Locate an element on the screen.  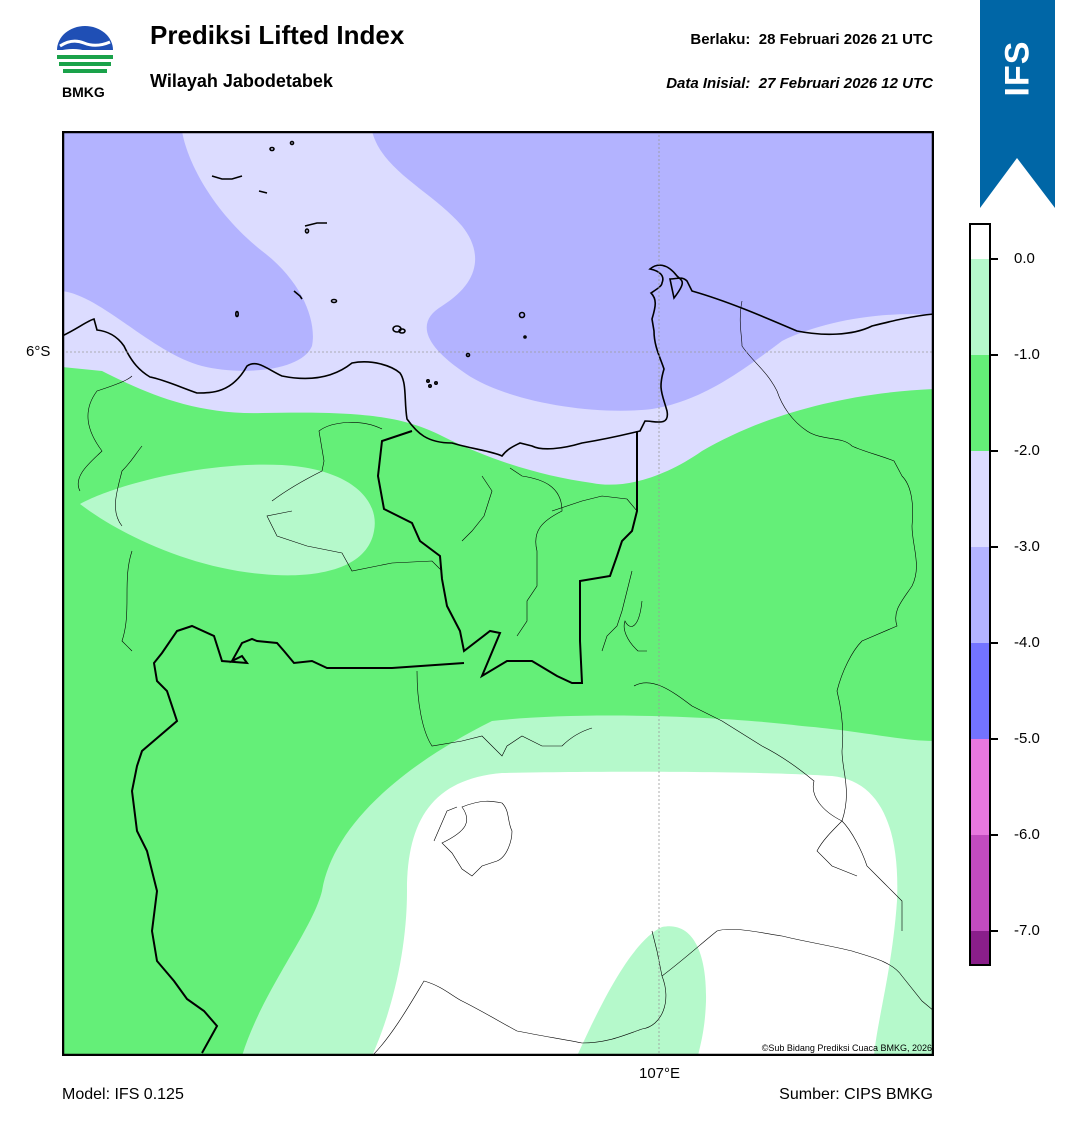
lon-label: 107°E is located at coordinates (660, 1073).